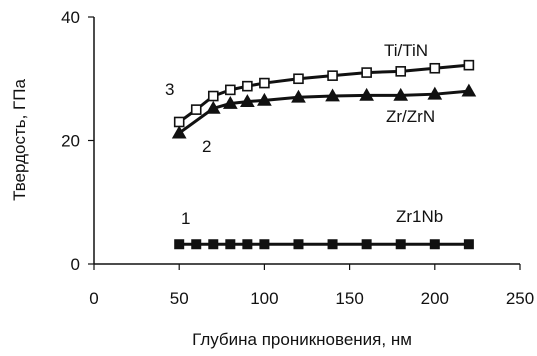 The height and width of the screenshot is (356, 537). Describe the element at coordinates (179, 298) in the screenshot. I see `x-tick-label: 50` at that location.